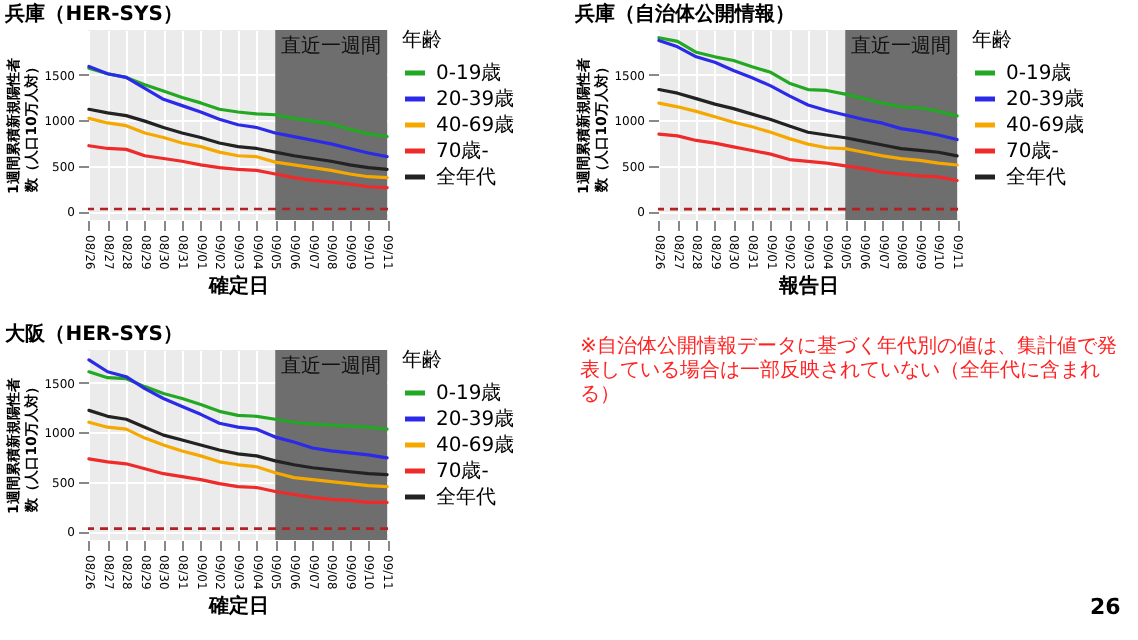 Image resolution: width=1138 pixels, height=640 pixels. What do you see at coordinates (93, 334) in the screenshot?
I see `chart-title: 大阪（HER-SYS）` at bounding box center [93, 334].